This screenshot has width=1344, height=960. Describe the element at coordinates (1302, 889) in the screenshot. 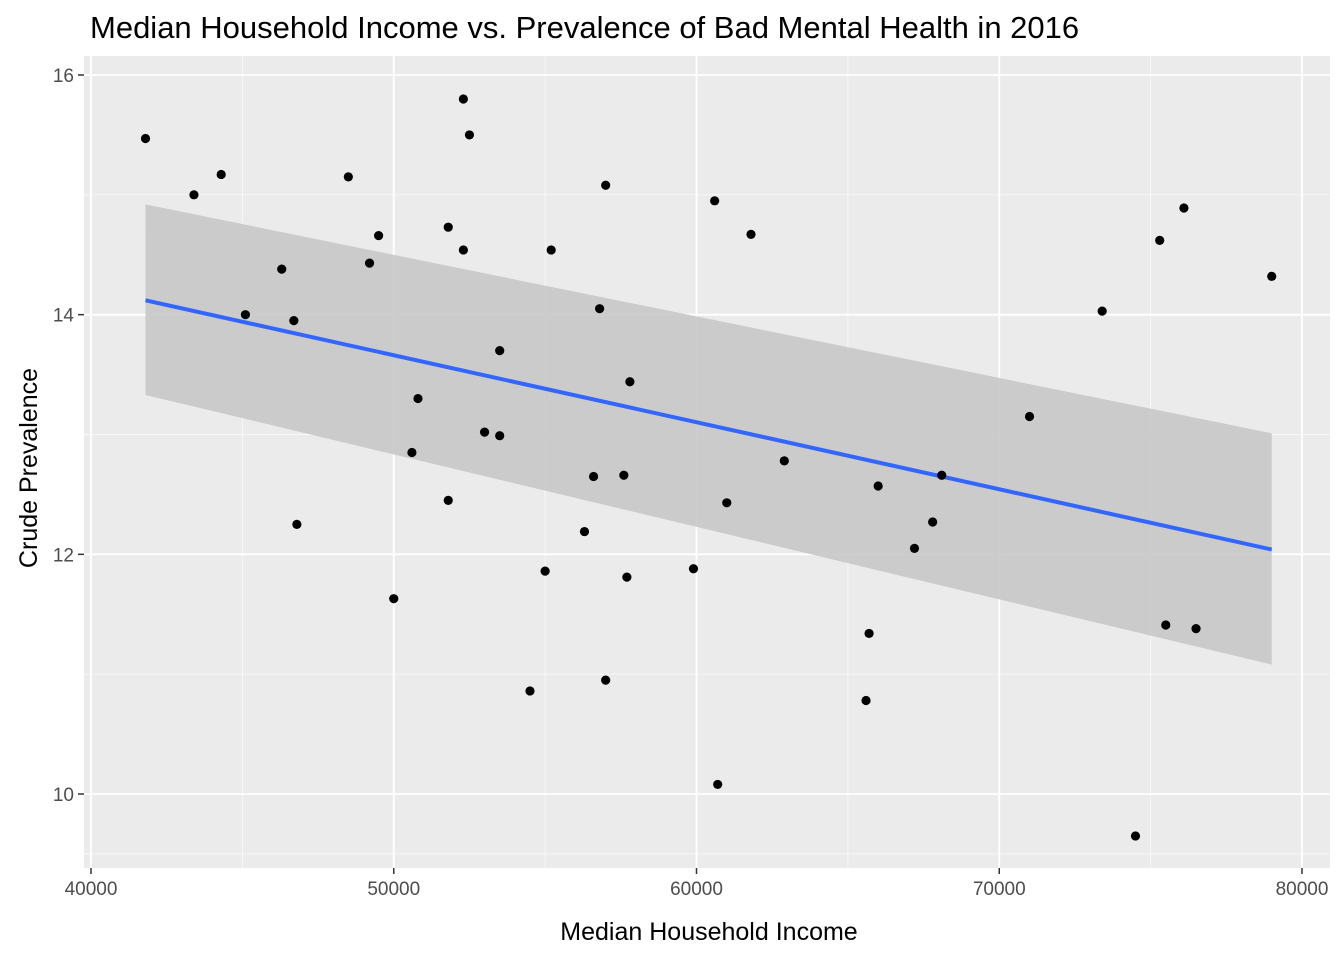

I see `x-tick-label: 80000` at that location.